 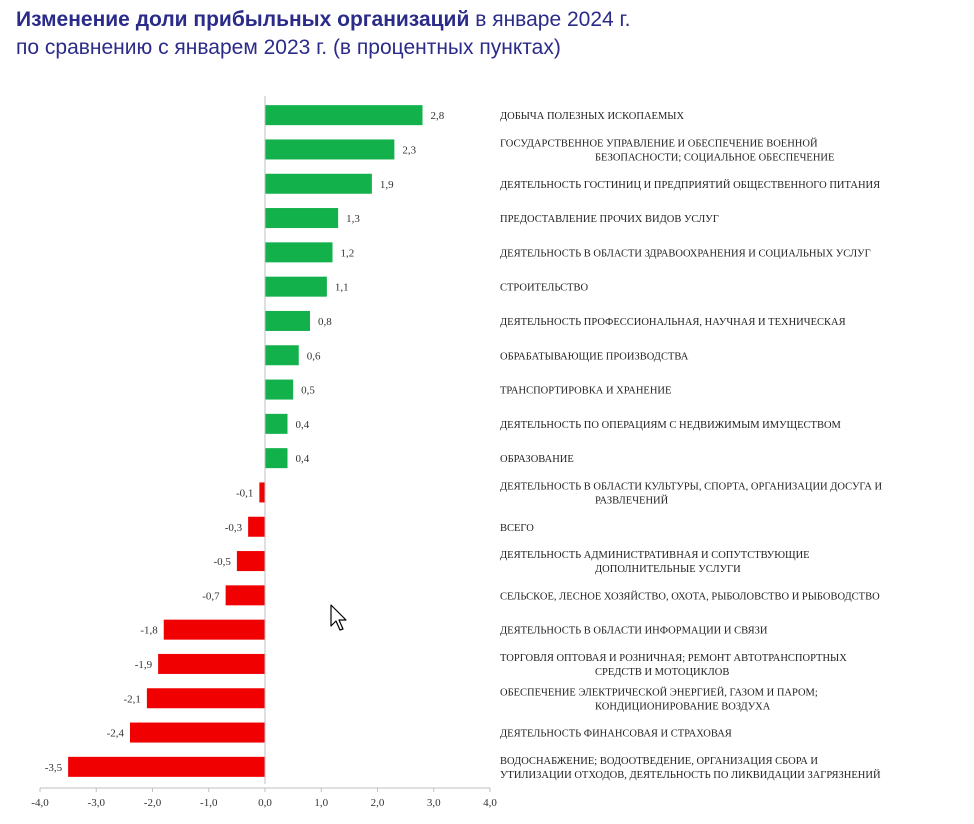 What do you see at coordinates (517, 528) in the screenshot?
I see `category-label-12: ВСЕГО` at bounding box center [517, 528].